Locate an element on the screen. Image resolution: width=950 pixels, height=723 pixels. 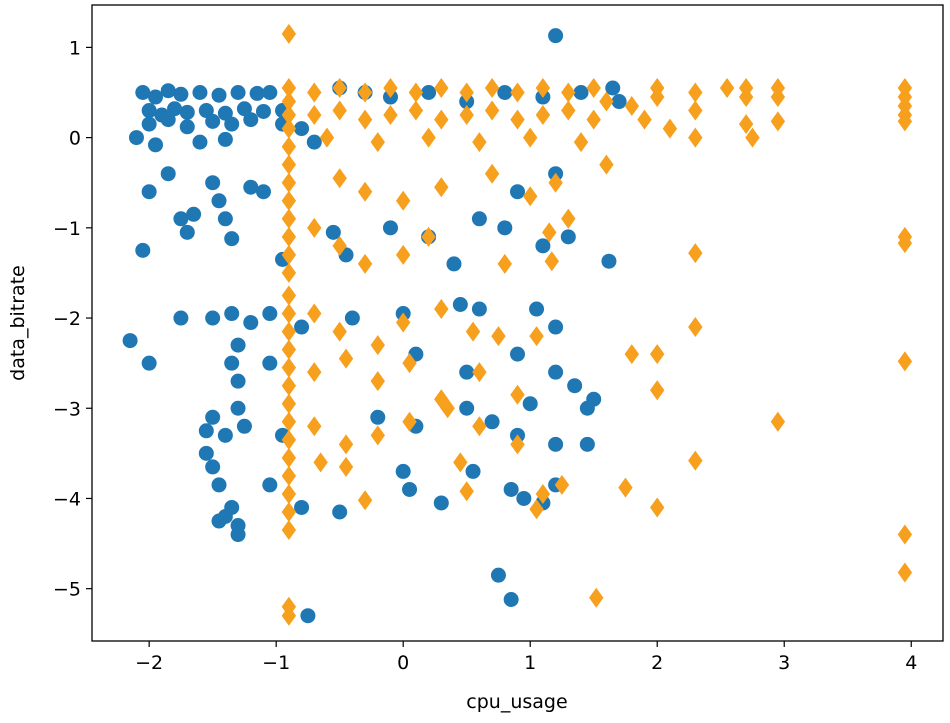
x-tick-label: −1 is located at coordinates (276, 663).